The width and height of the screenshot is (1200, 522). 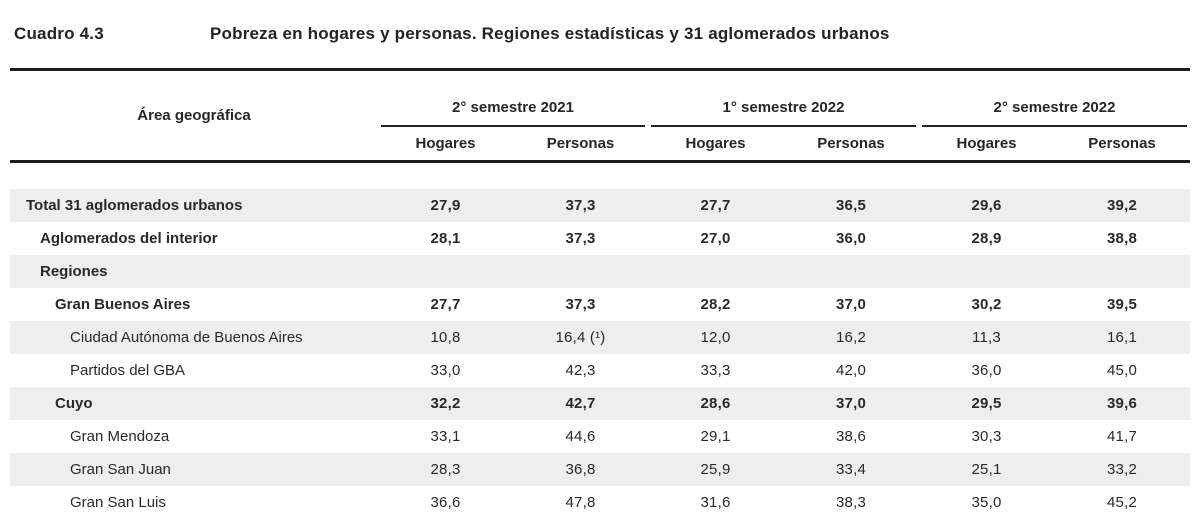 What do you see at coordinates (1122, 304) in the screenshot?
I see `cell-value: 39,5` at bounding box center [1122, 304].